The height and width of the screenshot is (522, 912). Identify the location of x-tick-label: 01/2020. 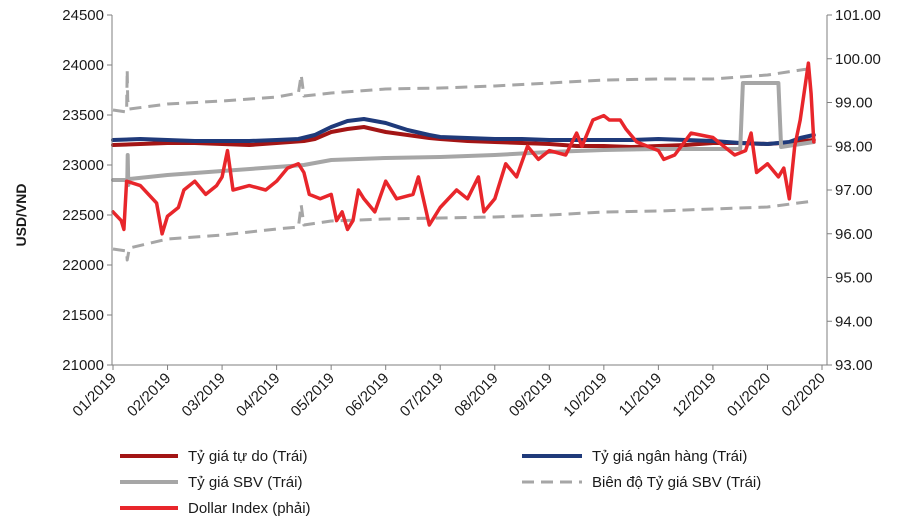
(749, 395).